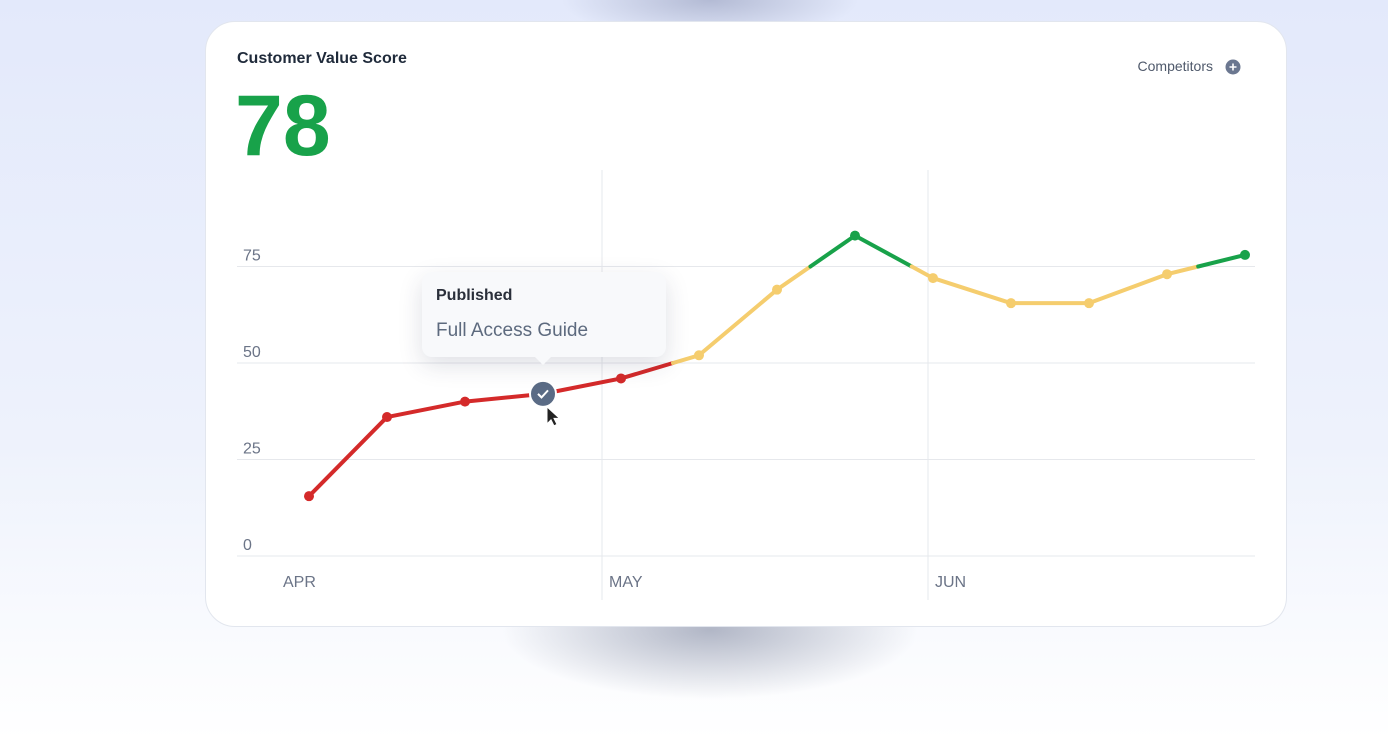 Image resolution: width=1388 pixels, height=740 pixels. Describe the element at coordinates (553, 416) in the screenshot. I see `cursor` at that location.